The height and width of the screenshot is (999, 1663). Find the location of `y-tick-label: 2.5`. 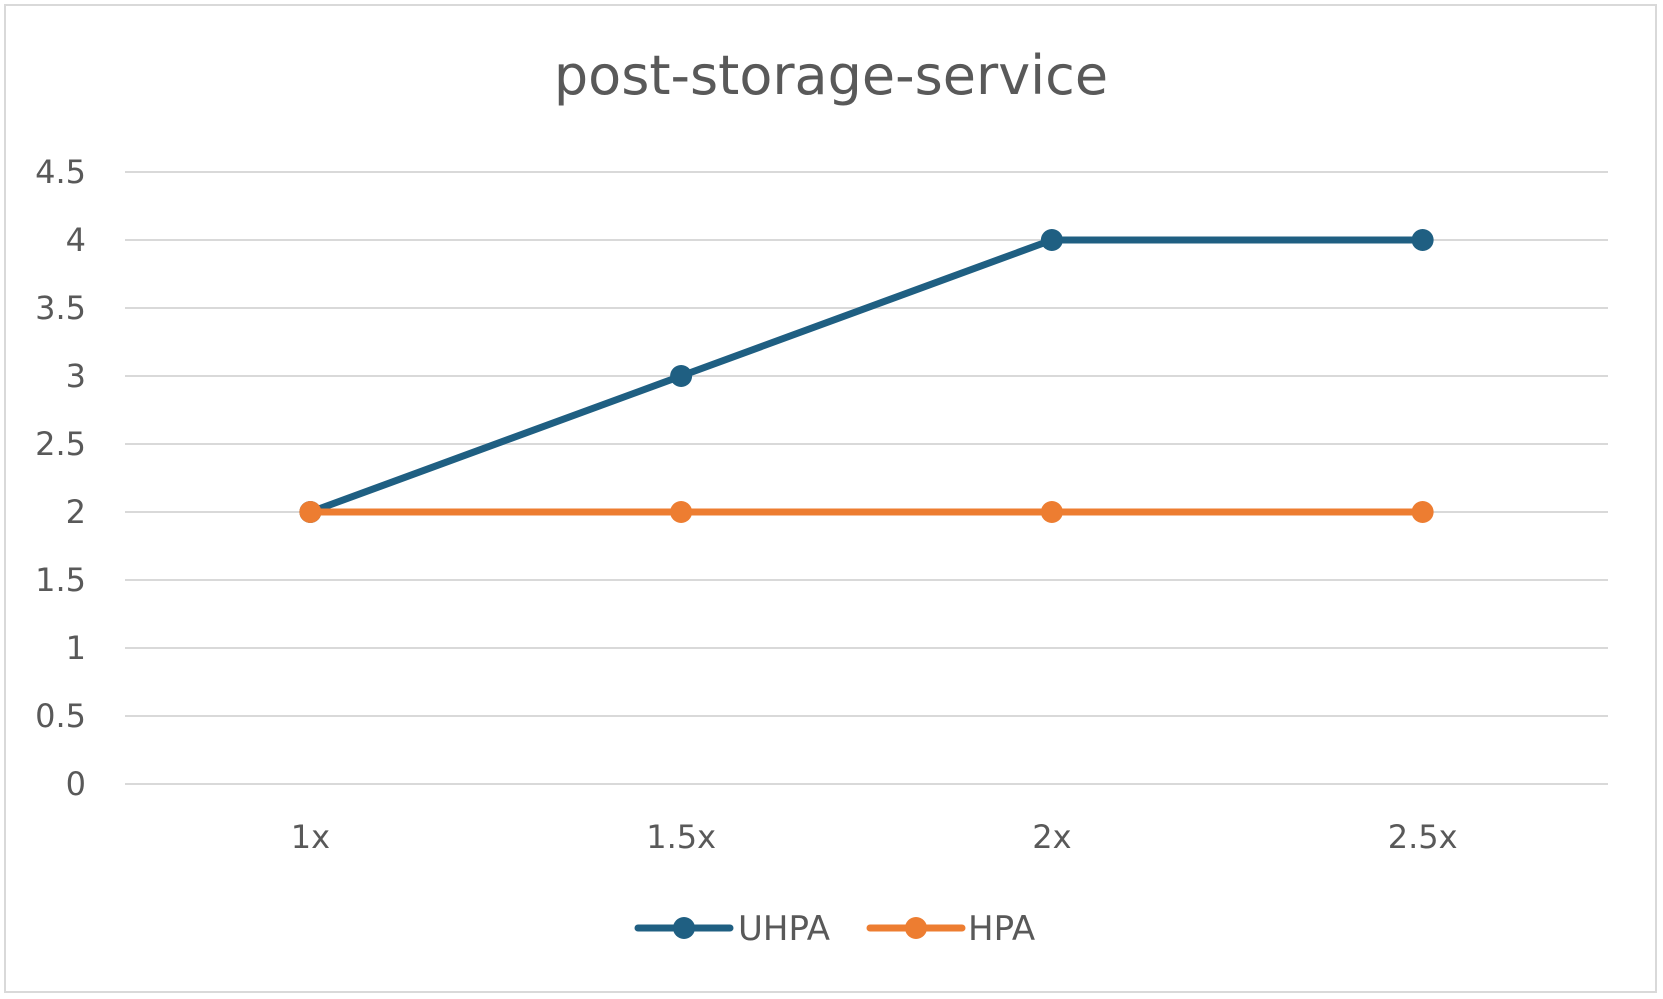

y-tick-label: 2.5 is located at coordinates (60, 444).